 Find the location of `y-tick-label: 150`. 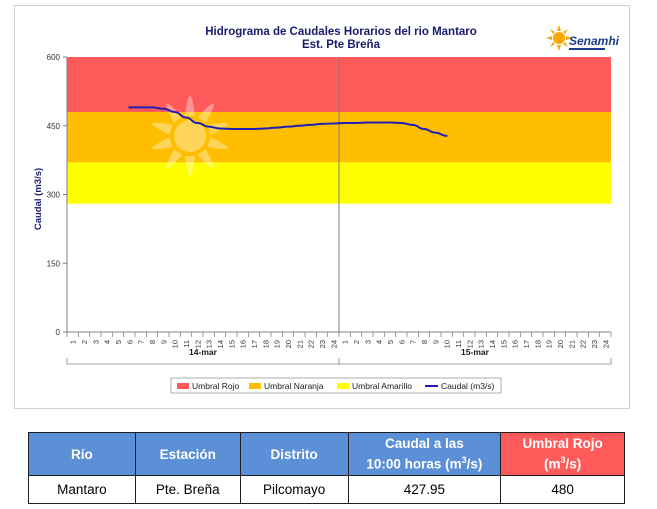

y-tick-label: 150 is located at coordinates (54, 263).